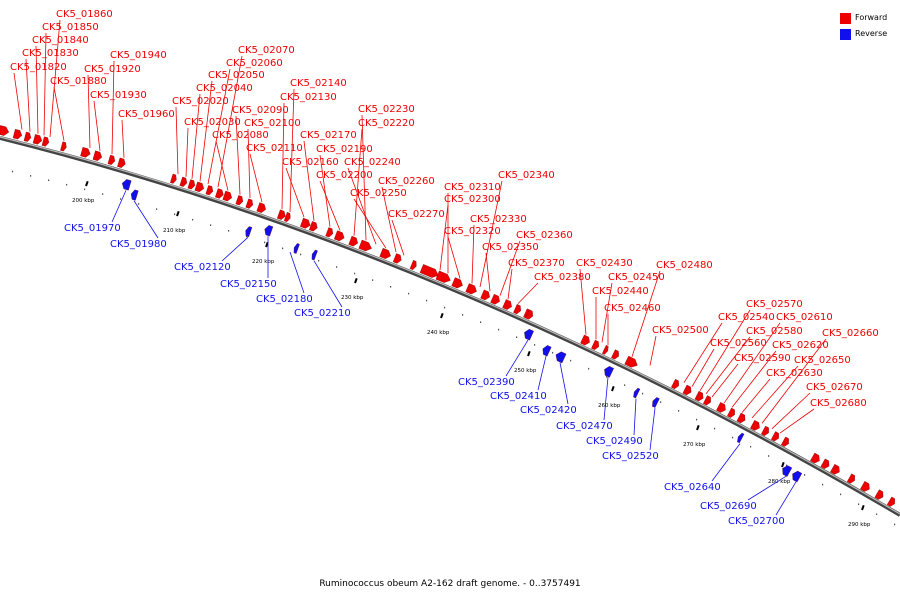 Image resolution: width=900 pixels, height=600 pixels. What do you see at coordinates (536, 263) in the screenshot?
I see `forward-gene-label: CK5_02370` at bounding box center [536, 263].